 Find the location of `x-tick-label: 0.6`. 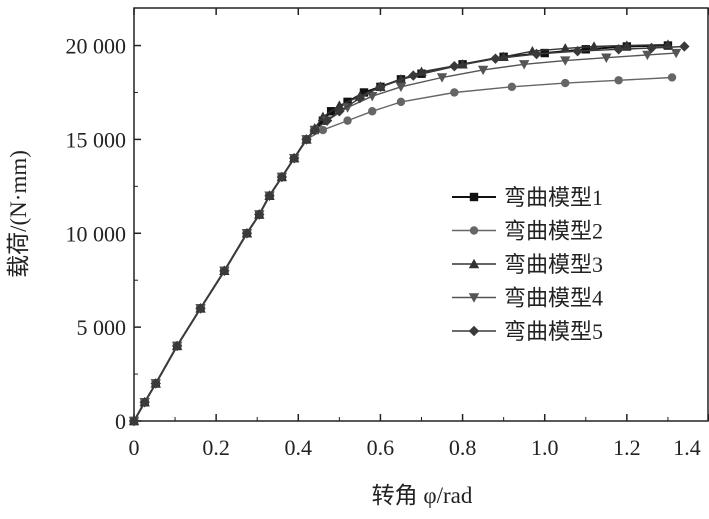

x-tick-label: 0.6 is located at coordinates (381, 447).